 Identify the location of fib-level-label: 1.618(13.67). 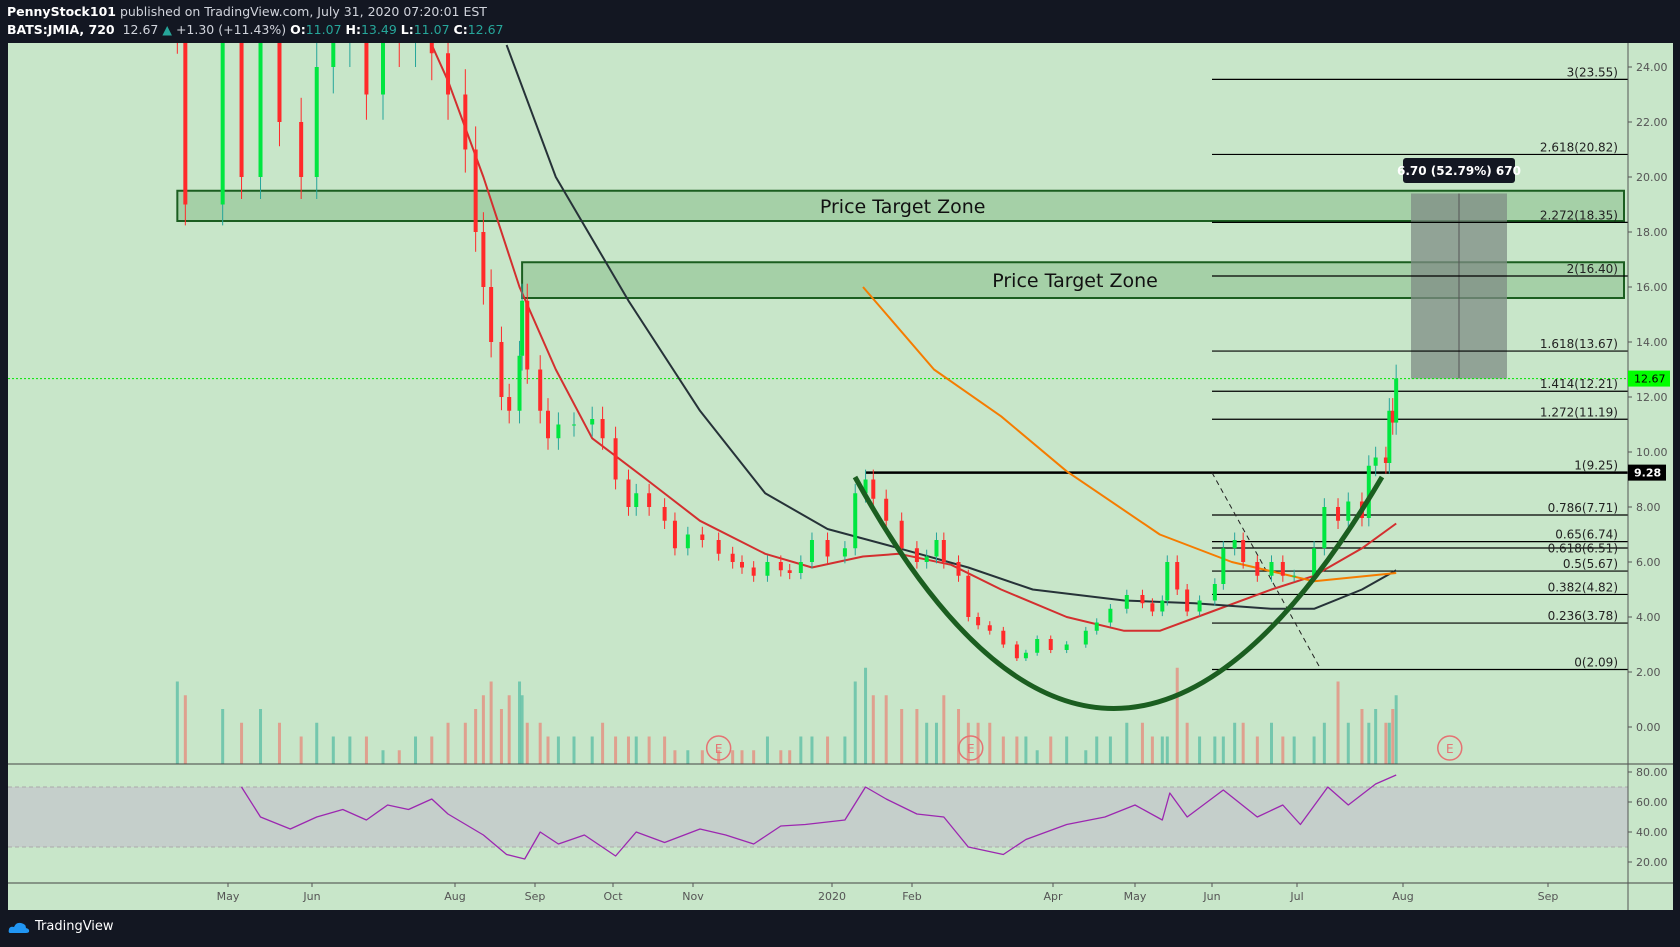
(1579, 344).